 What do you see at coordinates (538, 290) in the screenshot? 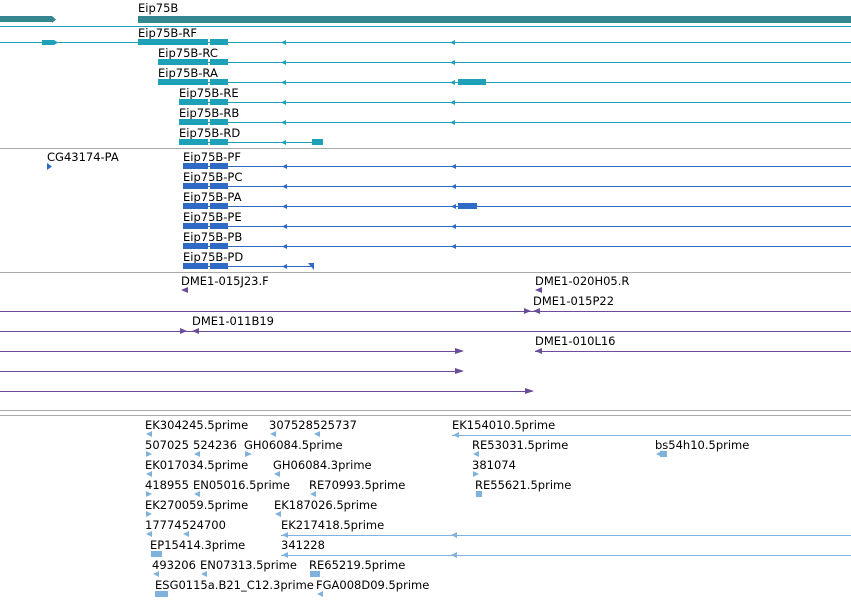
I see `clone-020h05-glyph` at bounding box center [538, 290].